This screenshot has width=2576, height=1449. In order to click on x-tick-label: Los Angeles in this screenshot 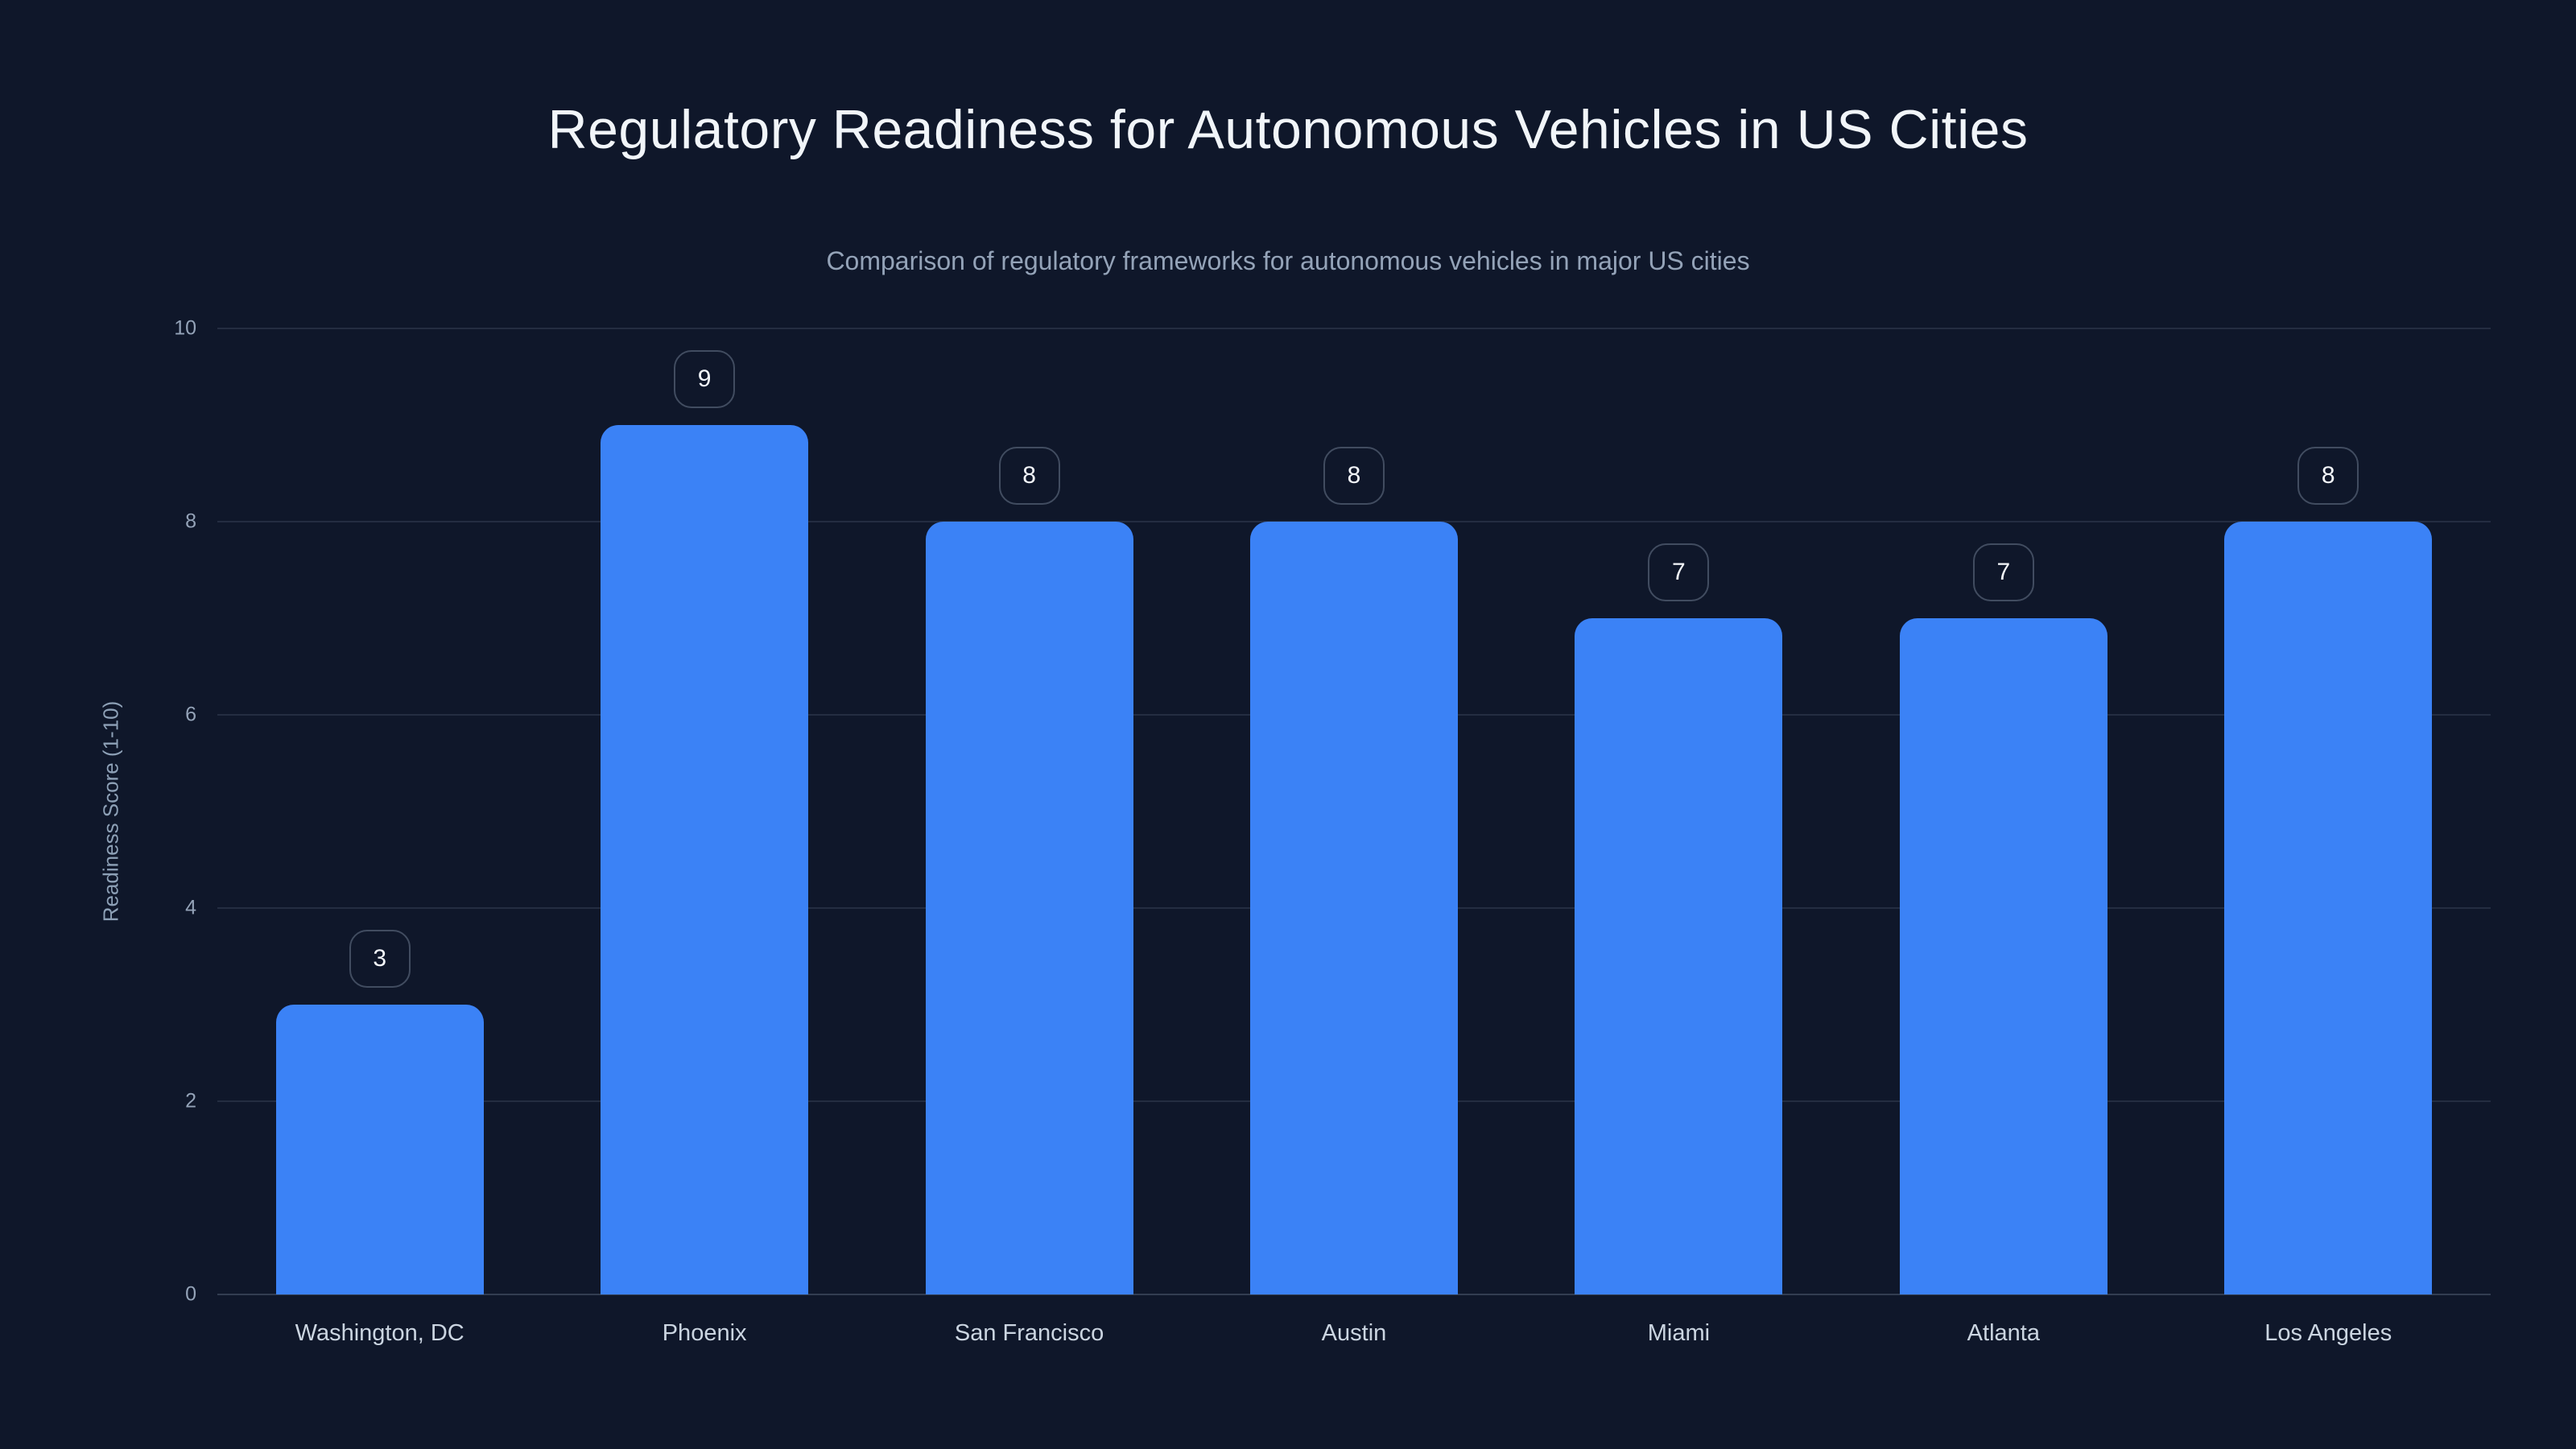, I will do `click(2328, 1333)`.